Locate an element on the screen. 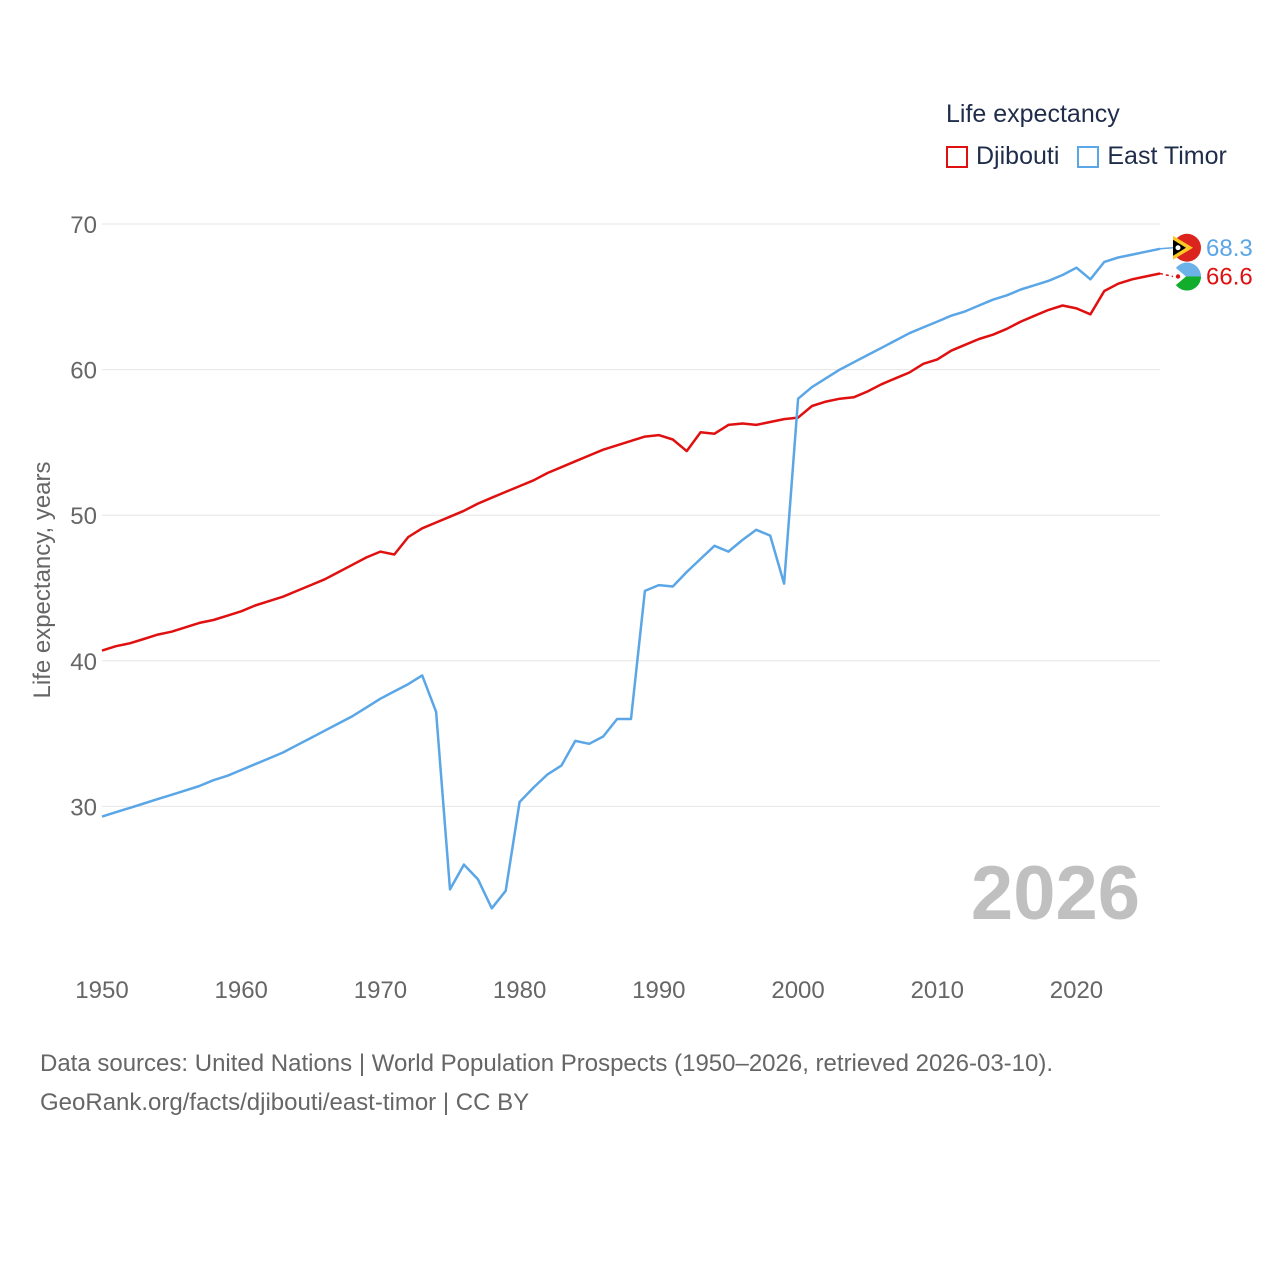 The width and height of the screenshot is (1280, 1280). y-tick-label-60: 60 is located at coordinates (83, 371).